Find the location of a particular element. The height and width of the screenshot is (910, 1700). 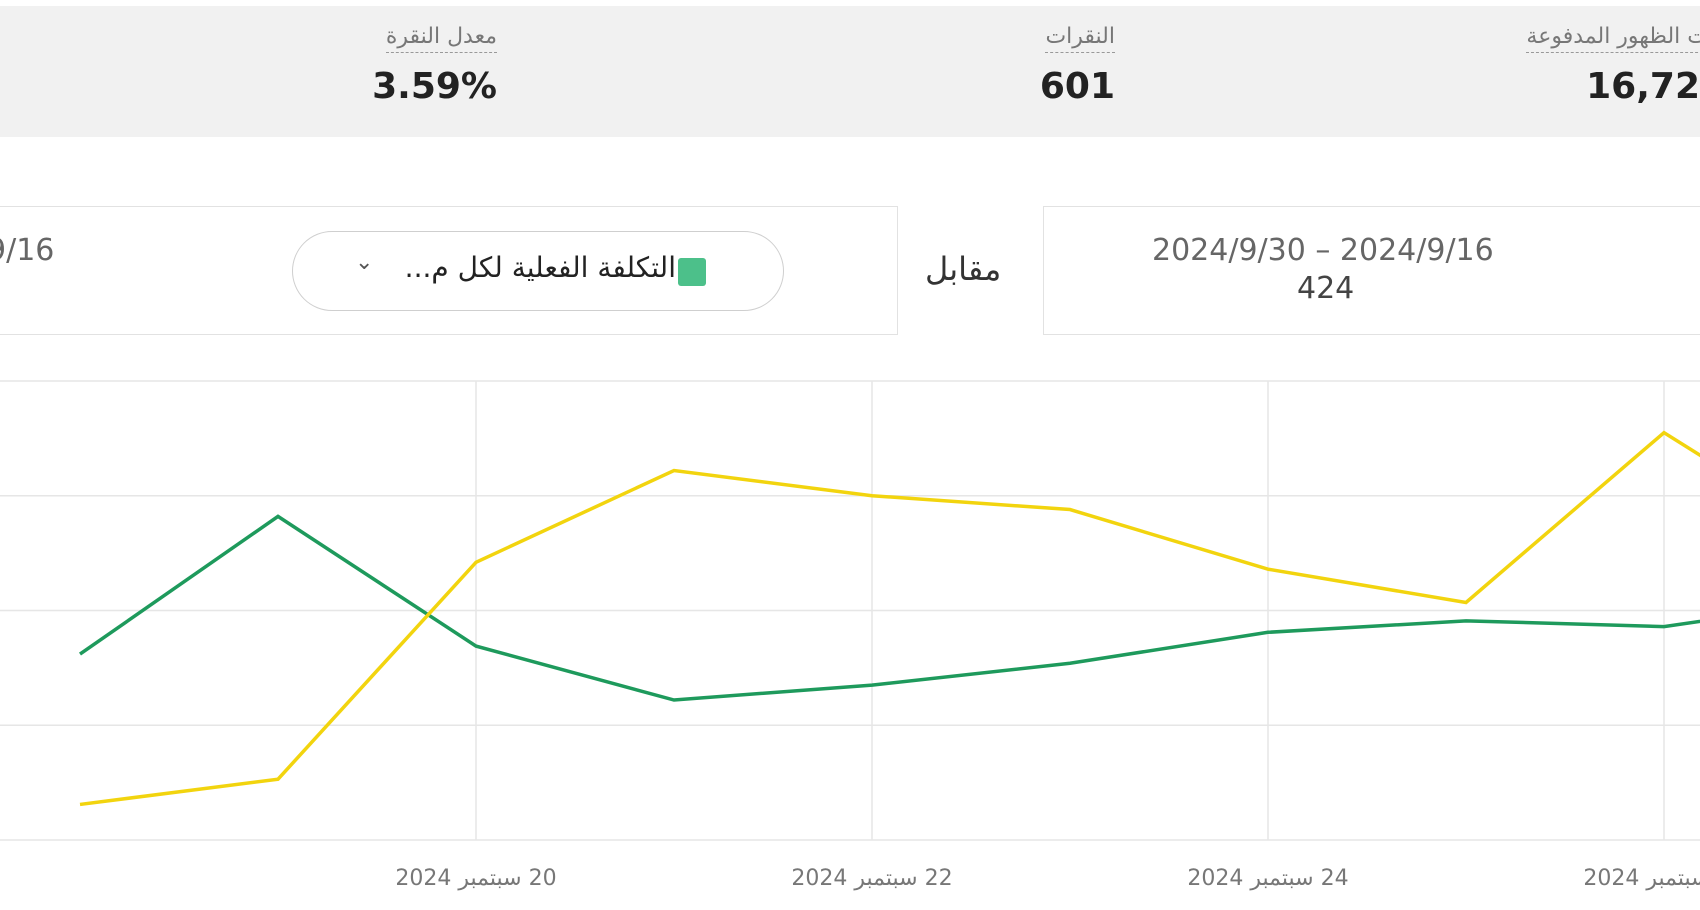

metric-clicks-label: النقرات is located at coordinates (1080, 37).